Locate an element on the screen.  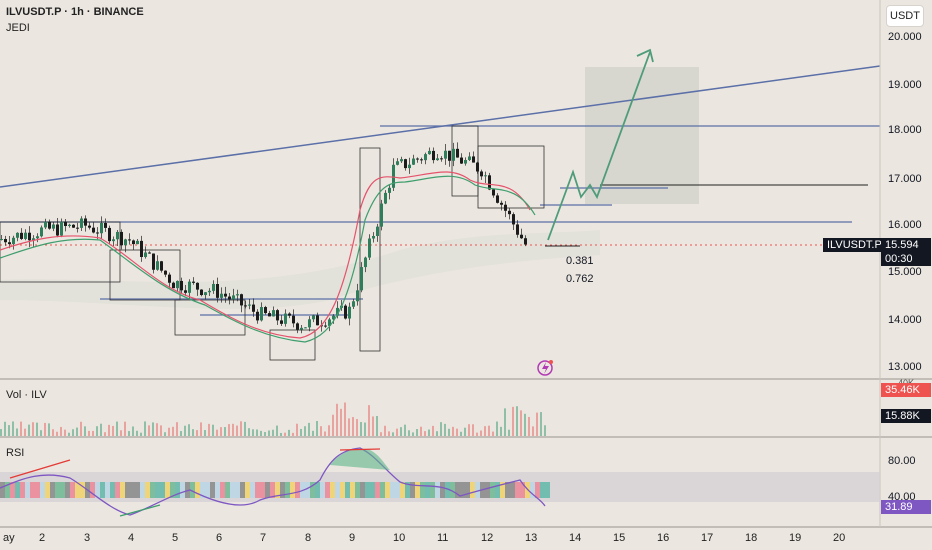
time-tick: 10 is located at coordinates (399, 538).